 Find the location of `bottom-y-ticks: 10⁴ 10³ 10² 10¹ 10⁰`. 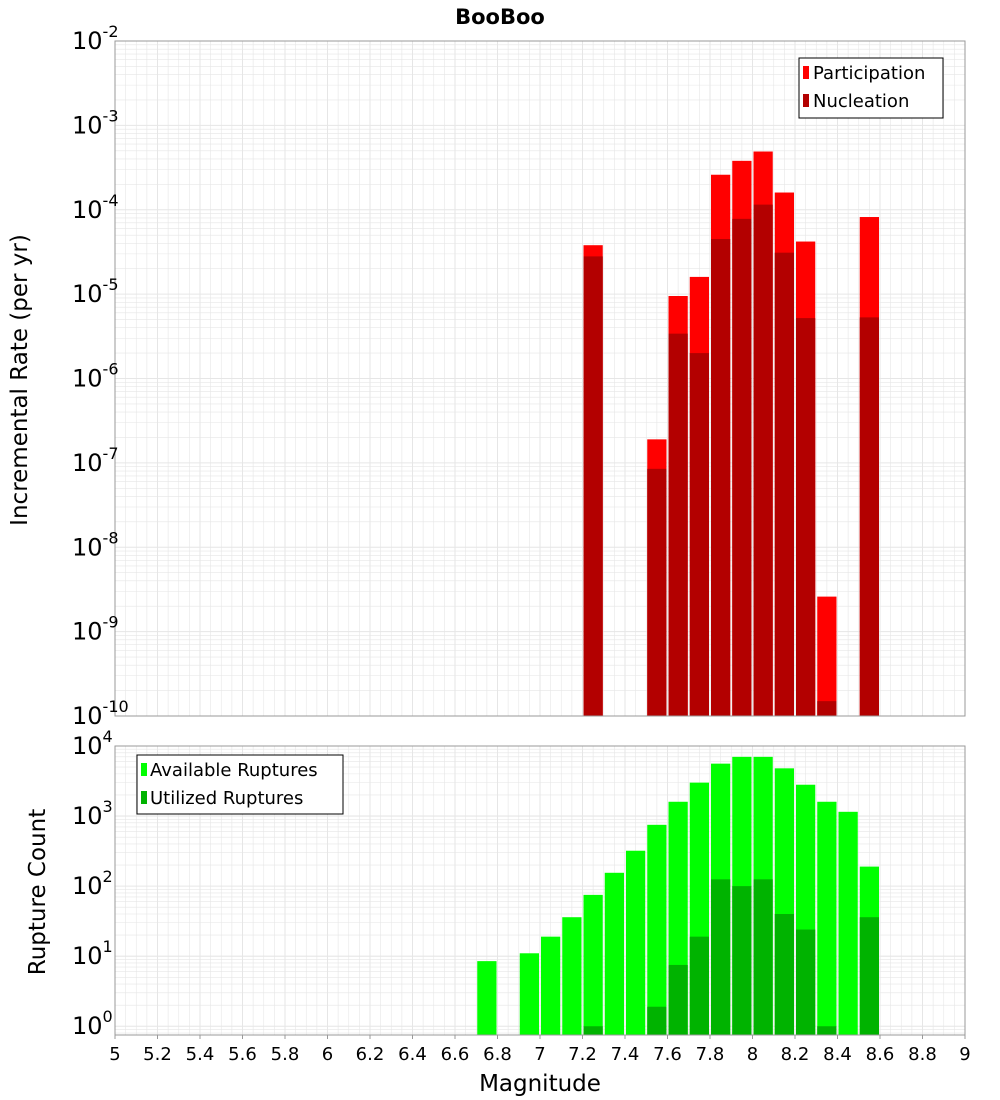

bottom-y-ticks: 10⁴ 10³ 10² 10¹ 10⁰ is located at coordinates (92, 883).